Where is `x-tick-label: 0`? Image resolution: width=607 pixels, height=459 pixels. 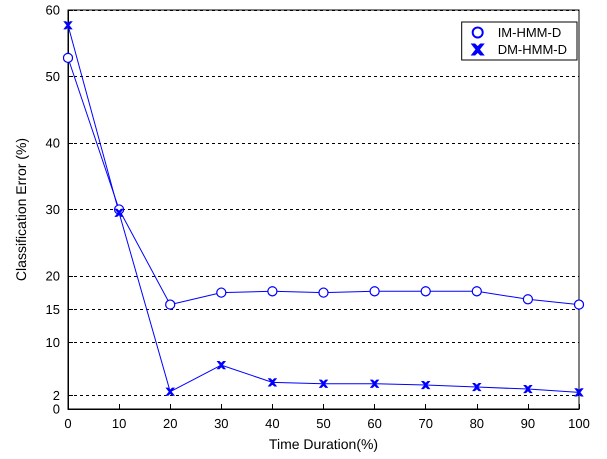
x-tick-label: 0 is located at coordinates (68, 423).